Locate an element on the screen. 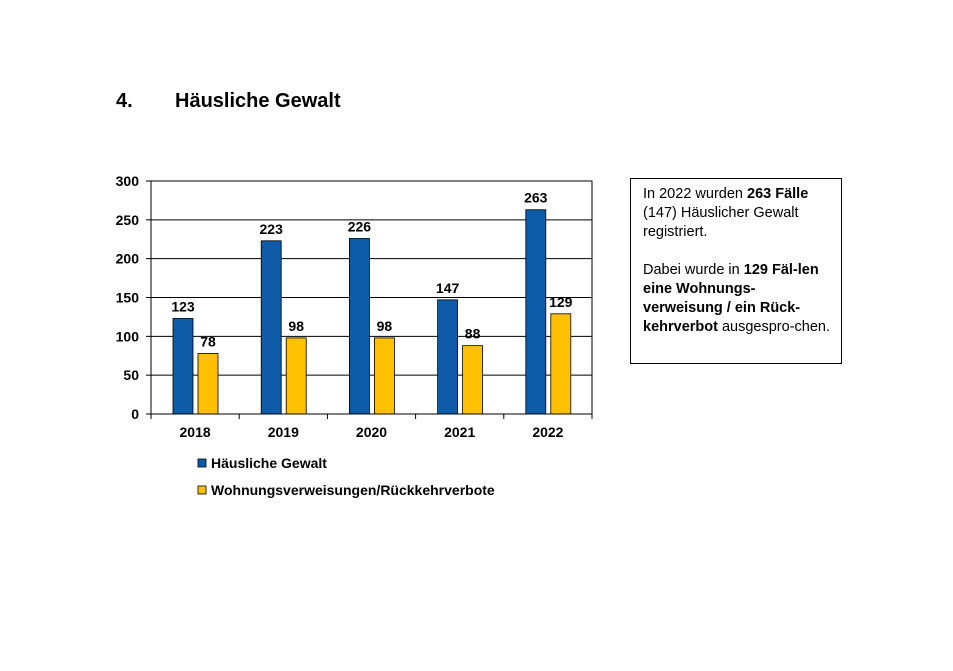 This screenshot has width=953, height=671. x-tick-label-2022: 2022 is located at coordinates (547, 432).